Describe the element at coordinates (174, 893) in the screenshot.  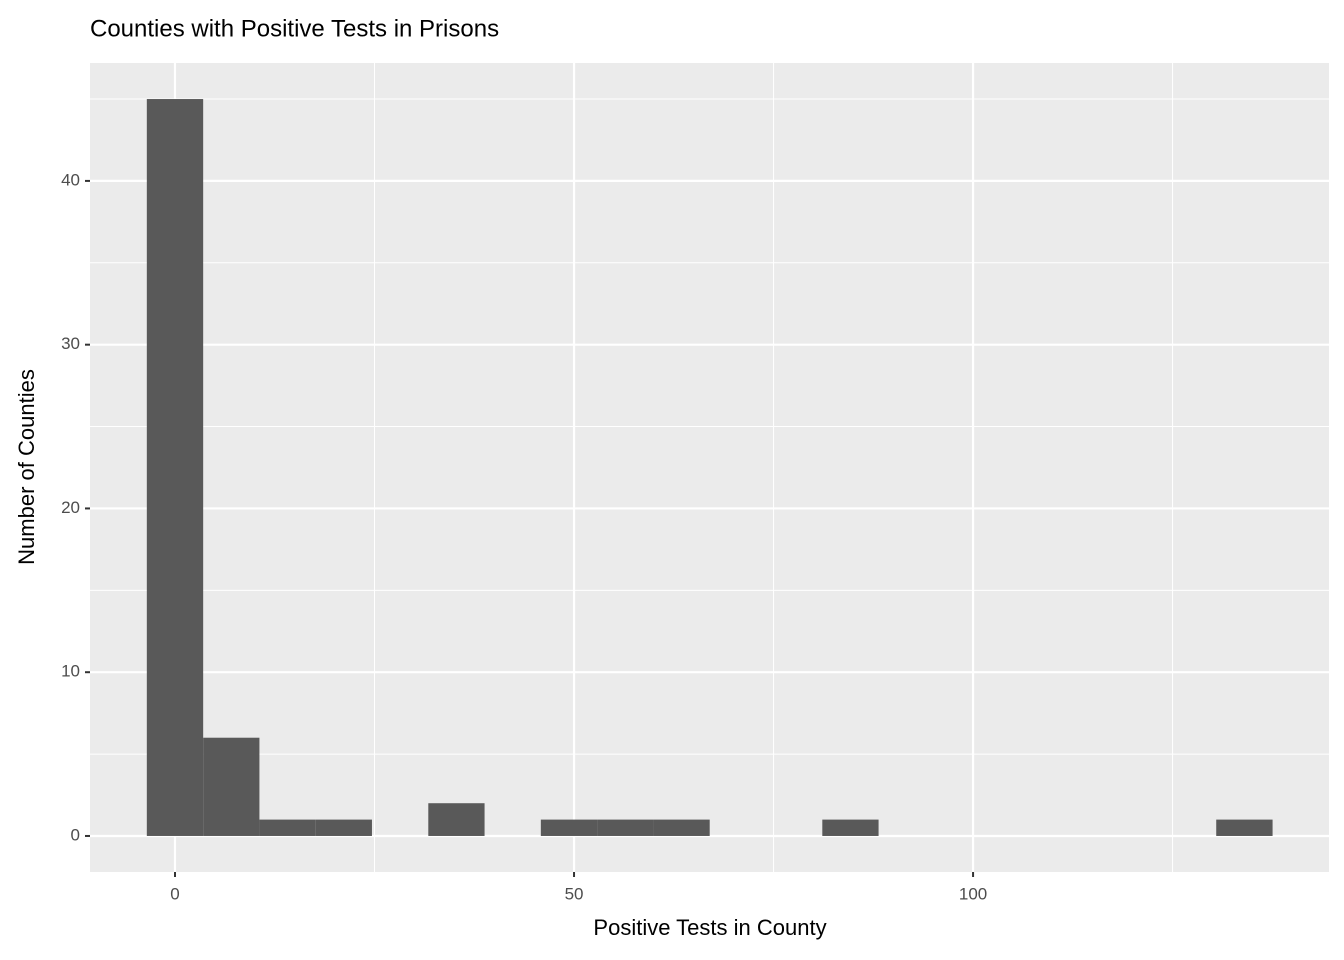
I see `x-tick-label: 0` at that location.